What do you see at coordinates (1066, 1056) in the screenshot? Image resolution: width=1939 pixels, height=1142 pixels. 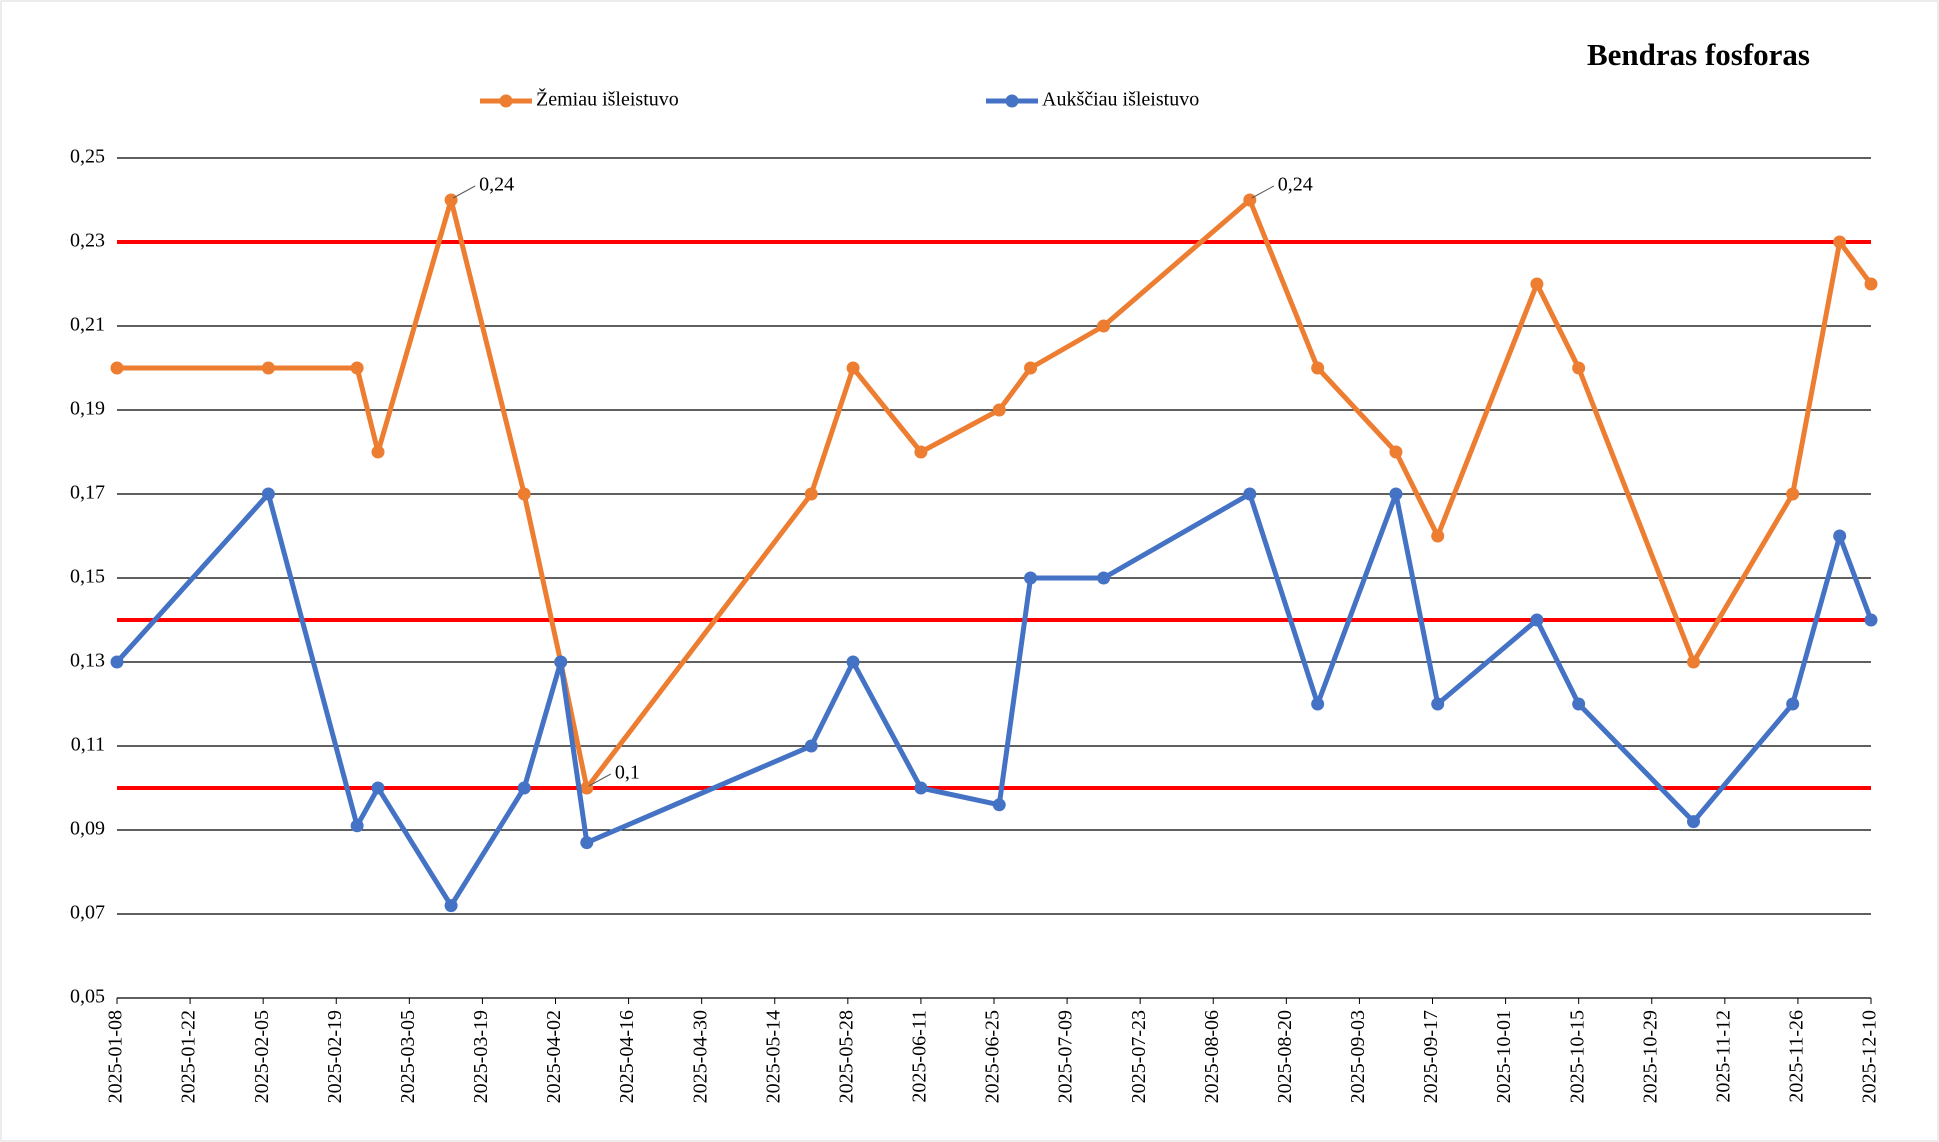 I see `x-tick-label: 2025-07-09` at bounding box center [1066, 1056].